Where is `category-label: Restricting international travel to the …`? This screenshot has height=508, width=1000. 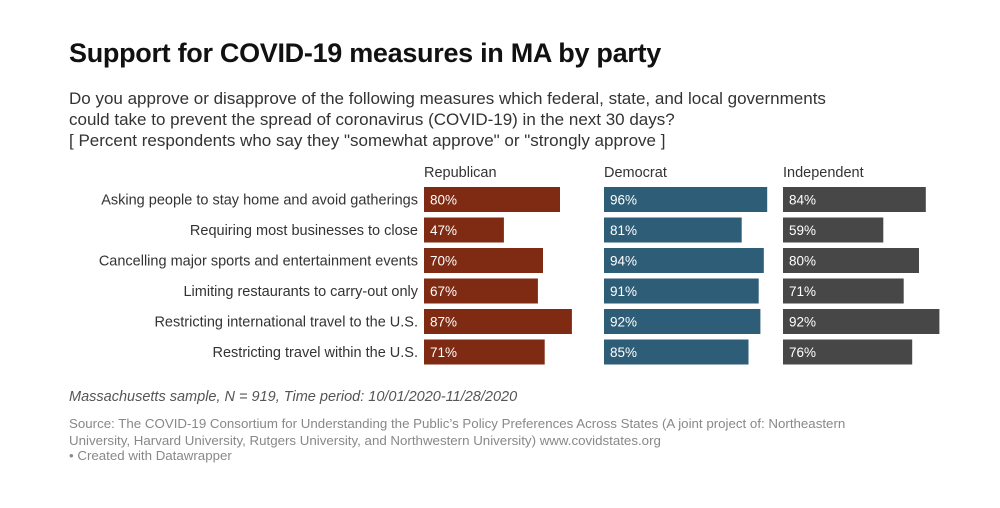
category-label: Restricting international travel to the … is located at coordinates (286, 323).